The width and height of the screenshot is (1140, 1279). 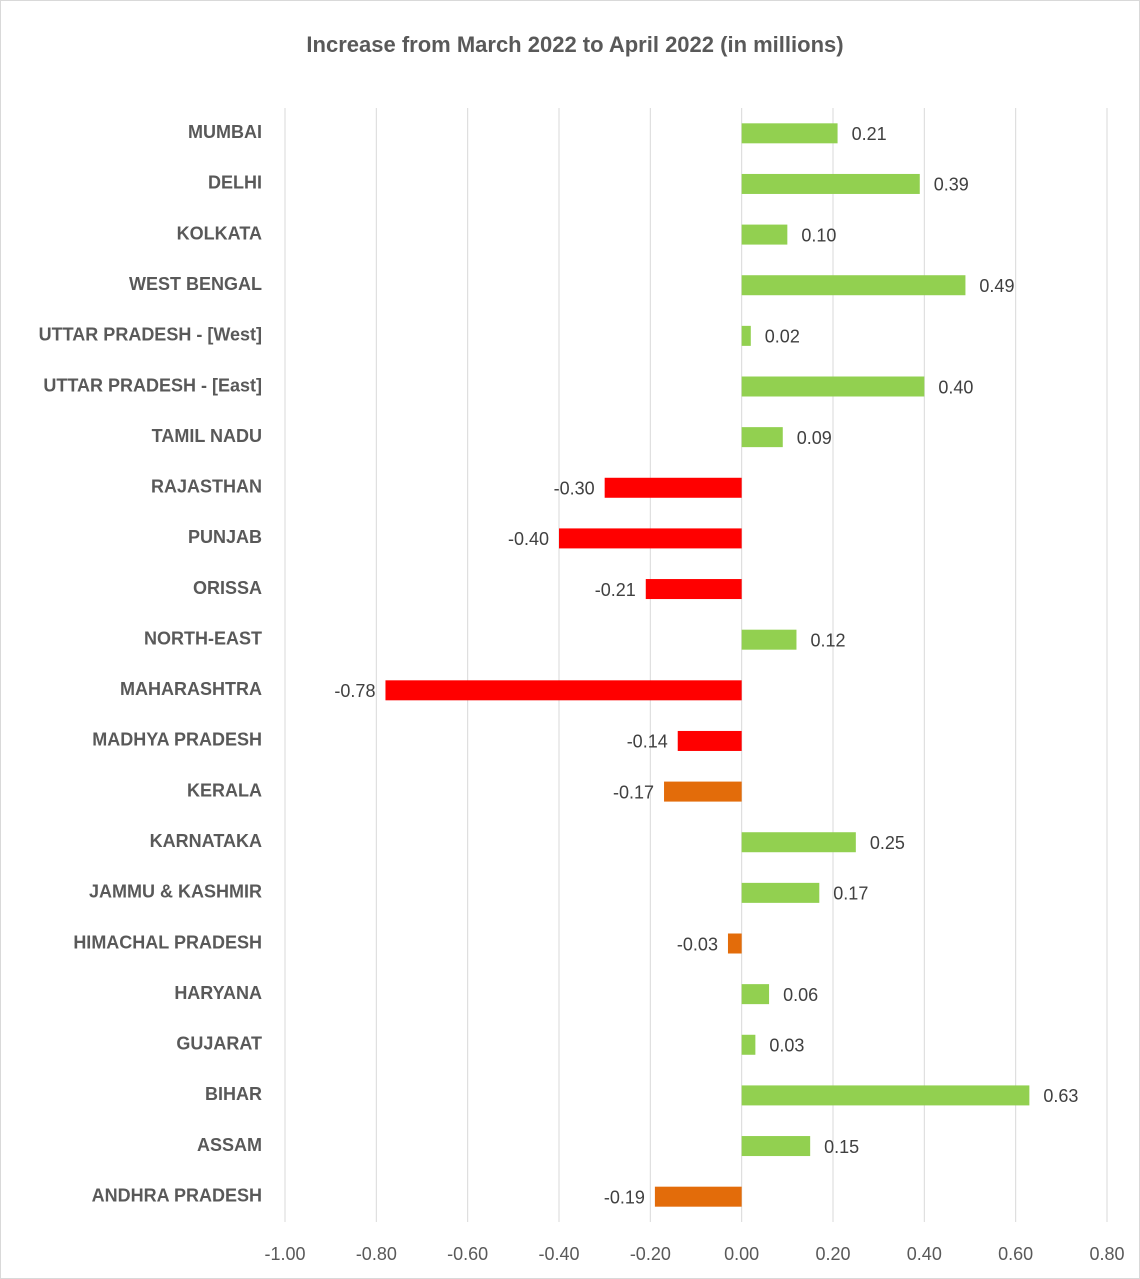 I want to click on y-tick-label: PUNJAB, so click(x=225, y=537).